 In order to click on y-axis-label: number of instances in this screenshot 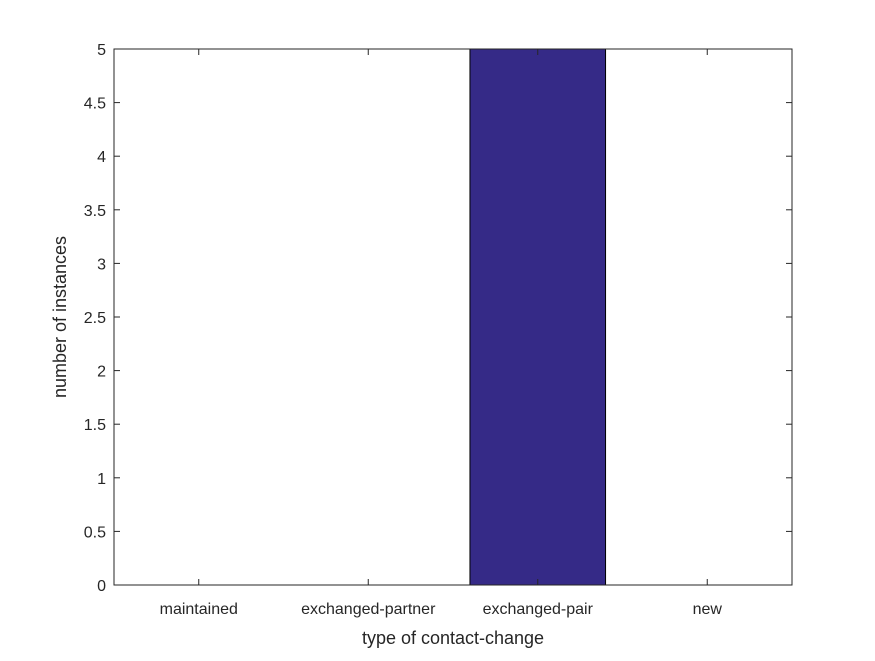, I will do `click(60, 317)`.